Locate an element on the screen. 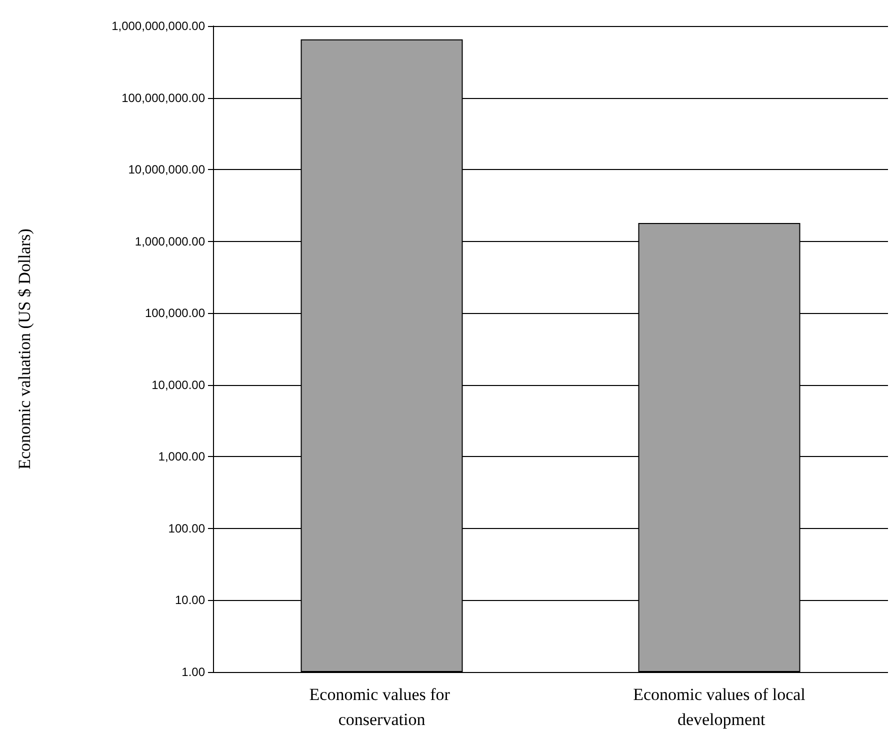  y-tick-label: 1,000.00 is located at coordinates (182, 457).